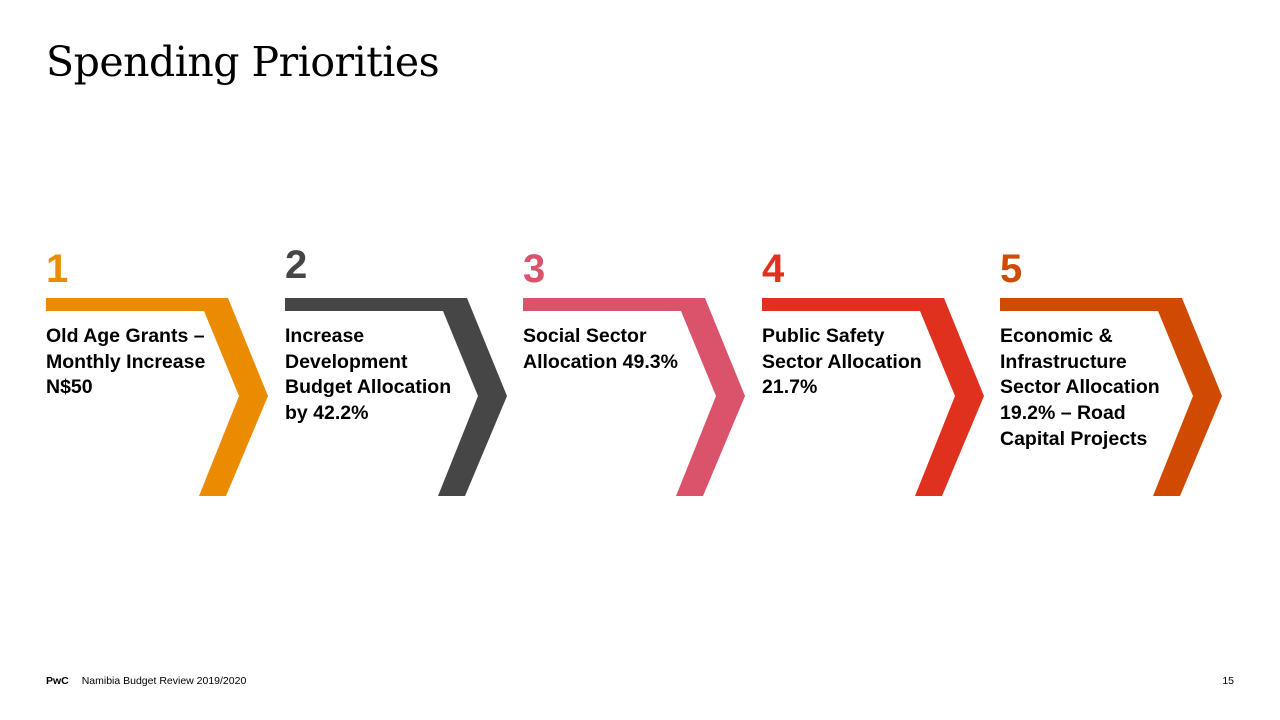 This screenshot has width=1280, height=720. I want to click on step-number-3: 3, so click(534, 269).